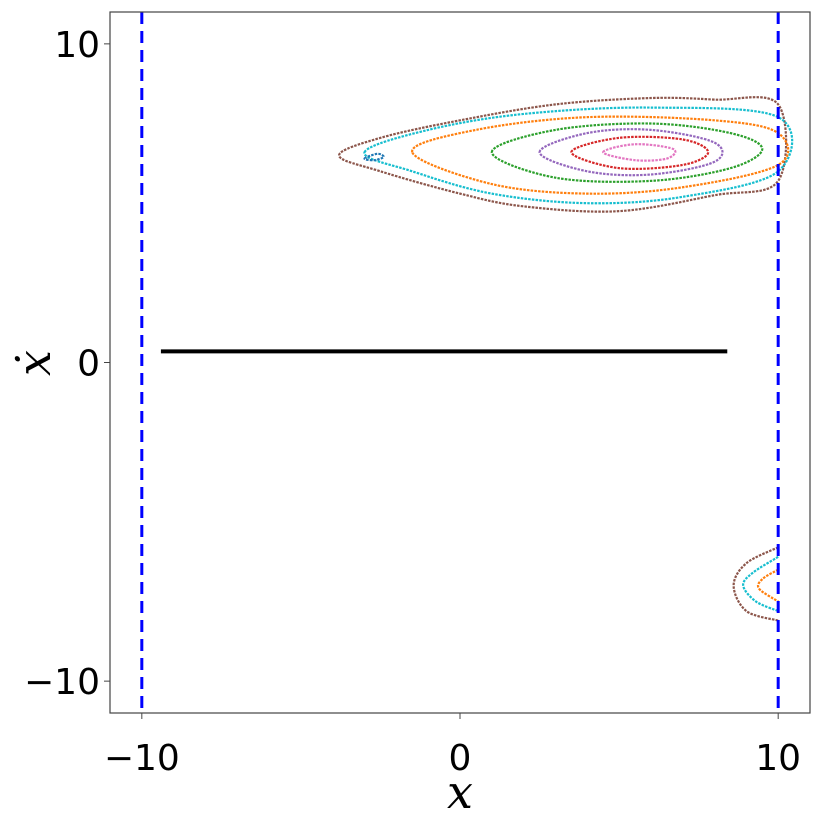 Image resolution: width=830 pixels, height=830 pixels. What do you see at coordinates (34, 363) in the screenshot?
I see `y-axis-label: ẋ` at bounding box center [34, 363].